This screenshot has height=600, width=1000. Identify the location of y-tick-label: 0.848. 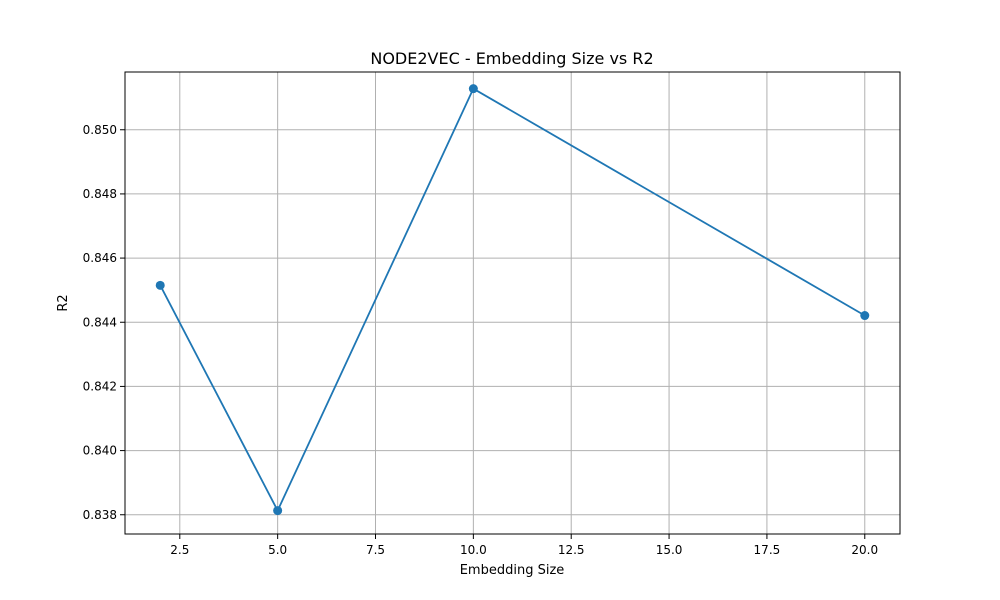
(100, 194).